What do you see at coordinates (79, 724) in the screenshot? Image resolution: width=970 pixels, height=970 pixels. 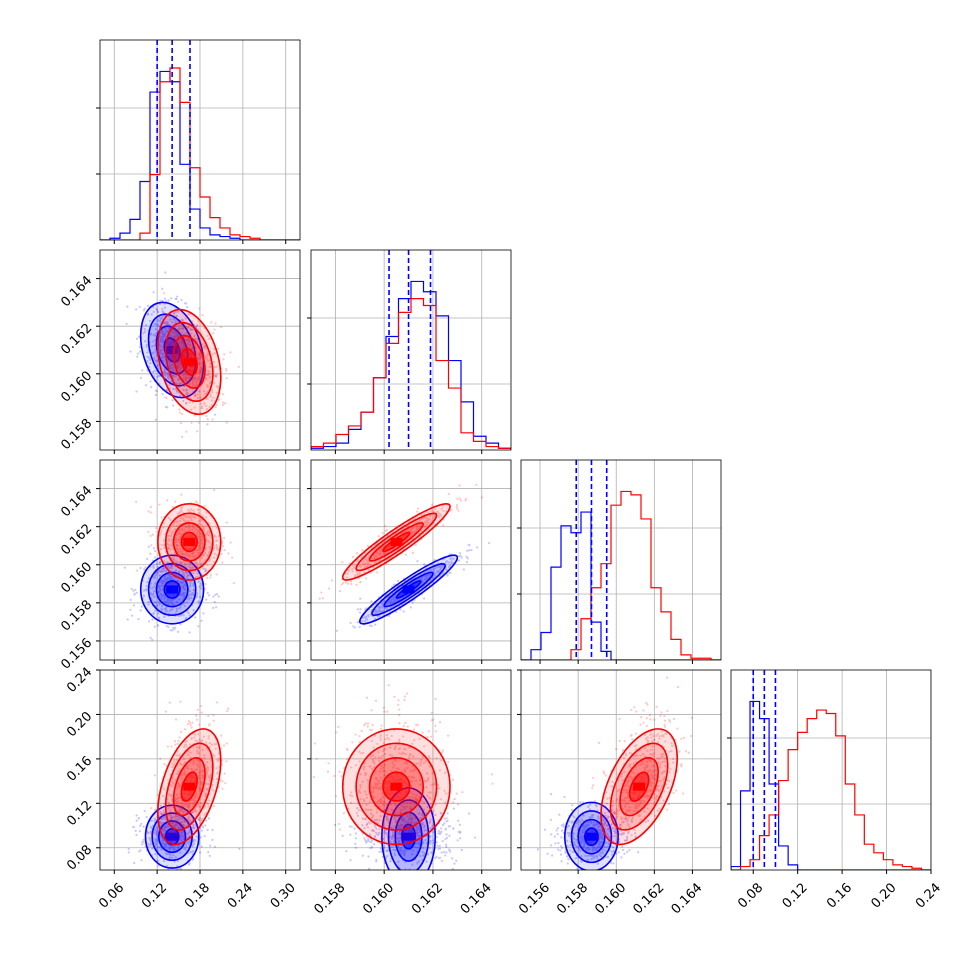 I see `y-tick-label: 0.20` at bounding box center [79, 724].